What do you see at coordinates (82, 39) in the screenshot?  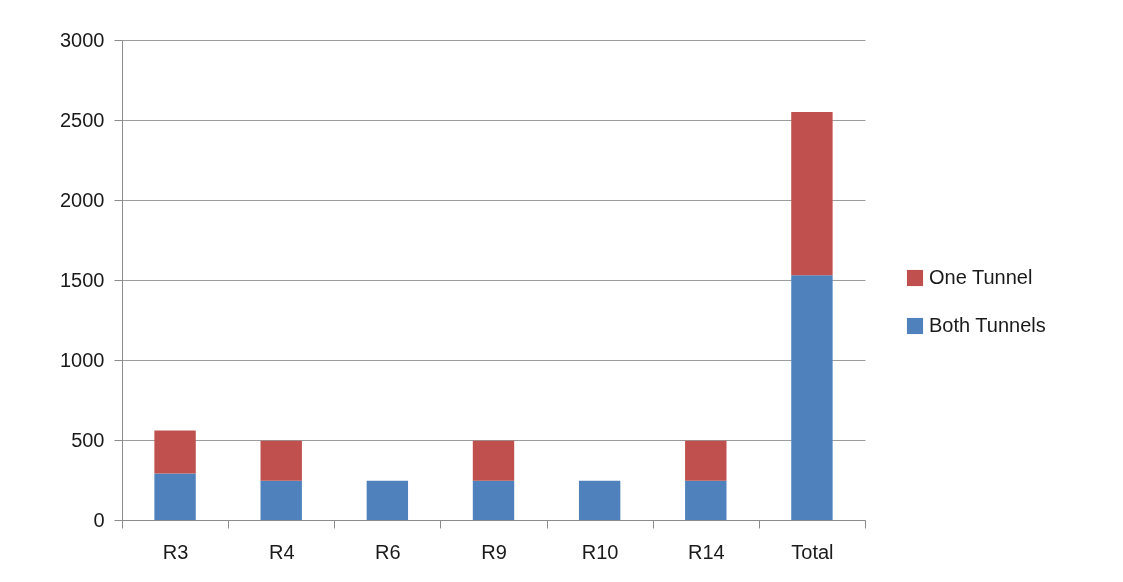 I see `y-tick-label: 3000` at bounding box center [82, 39].